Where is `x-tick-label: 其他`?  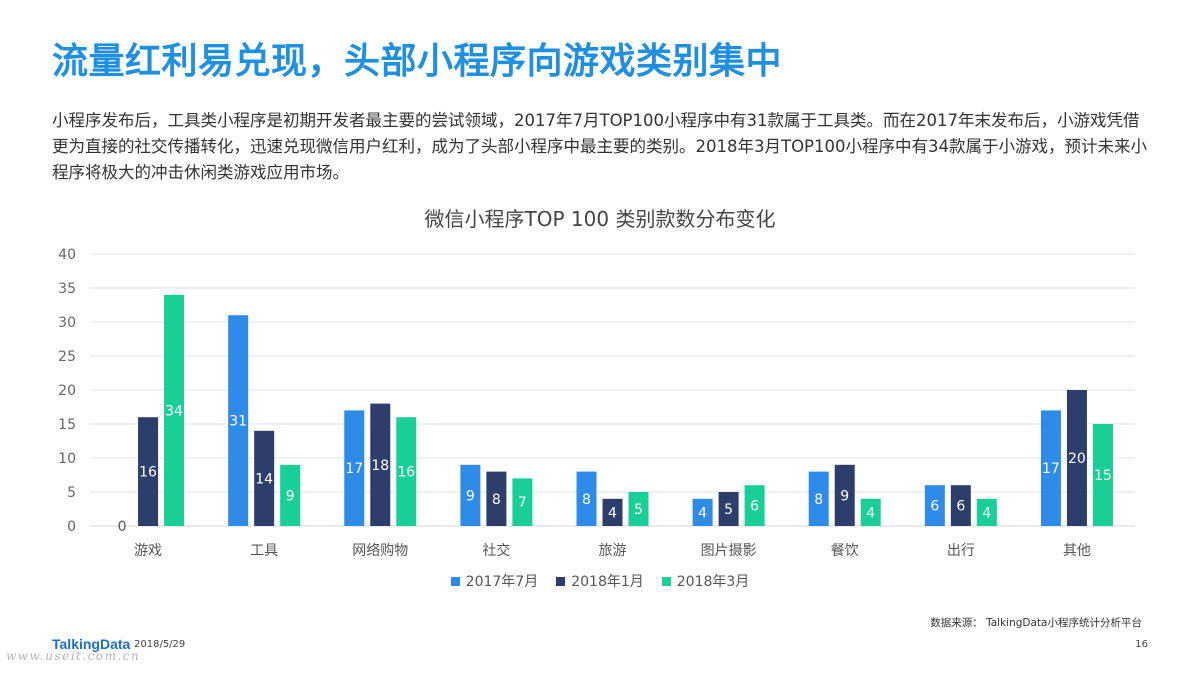 x-tick-label: 其他 is located at coordinates (1077, 551).